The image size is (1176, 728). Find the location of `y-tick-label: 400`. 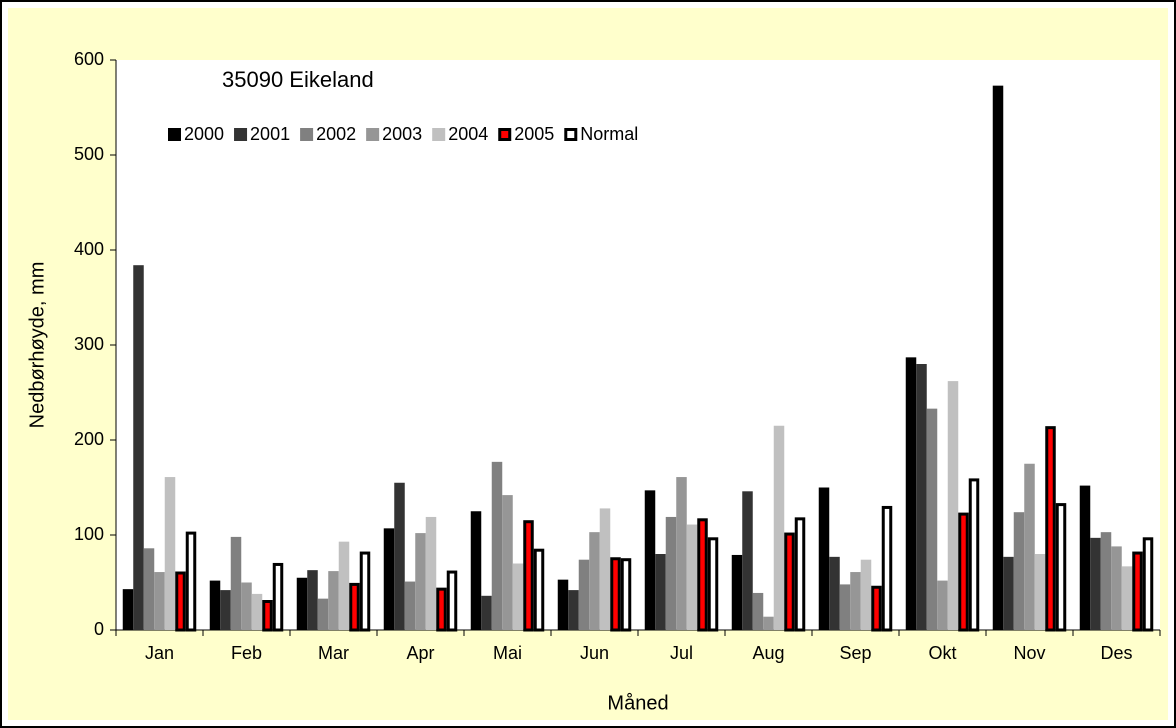

y-tick-label: 400 is located at coordinates (89, 249).